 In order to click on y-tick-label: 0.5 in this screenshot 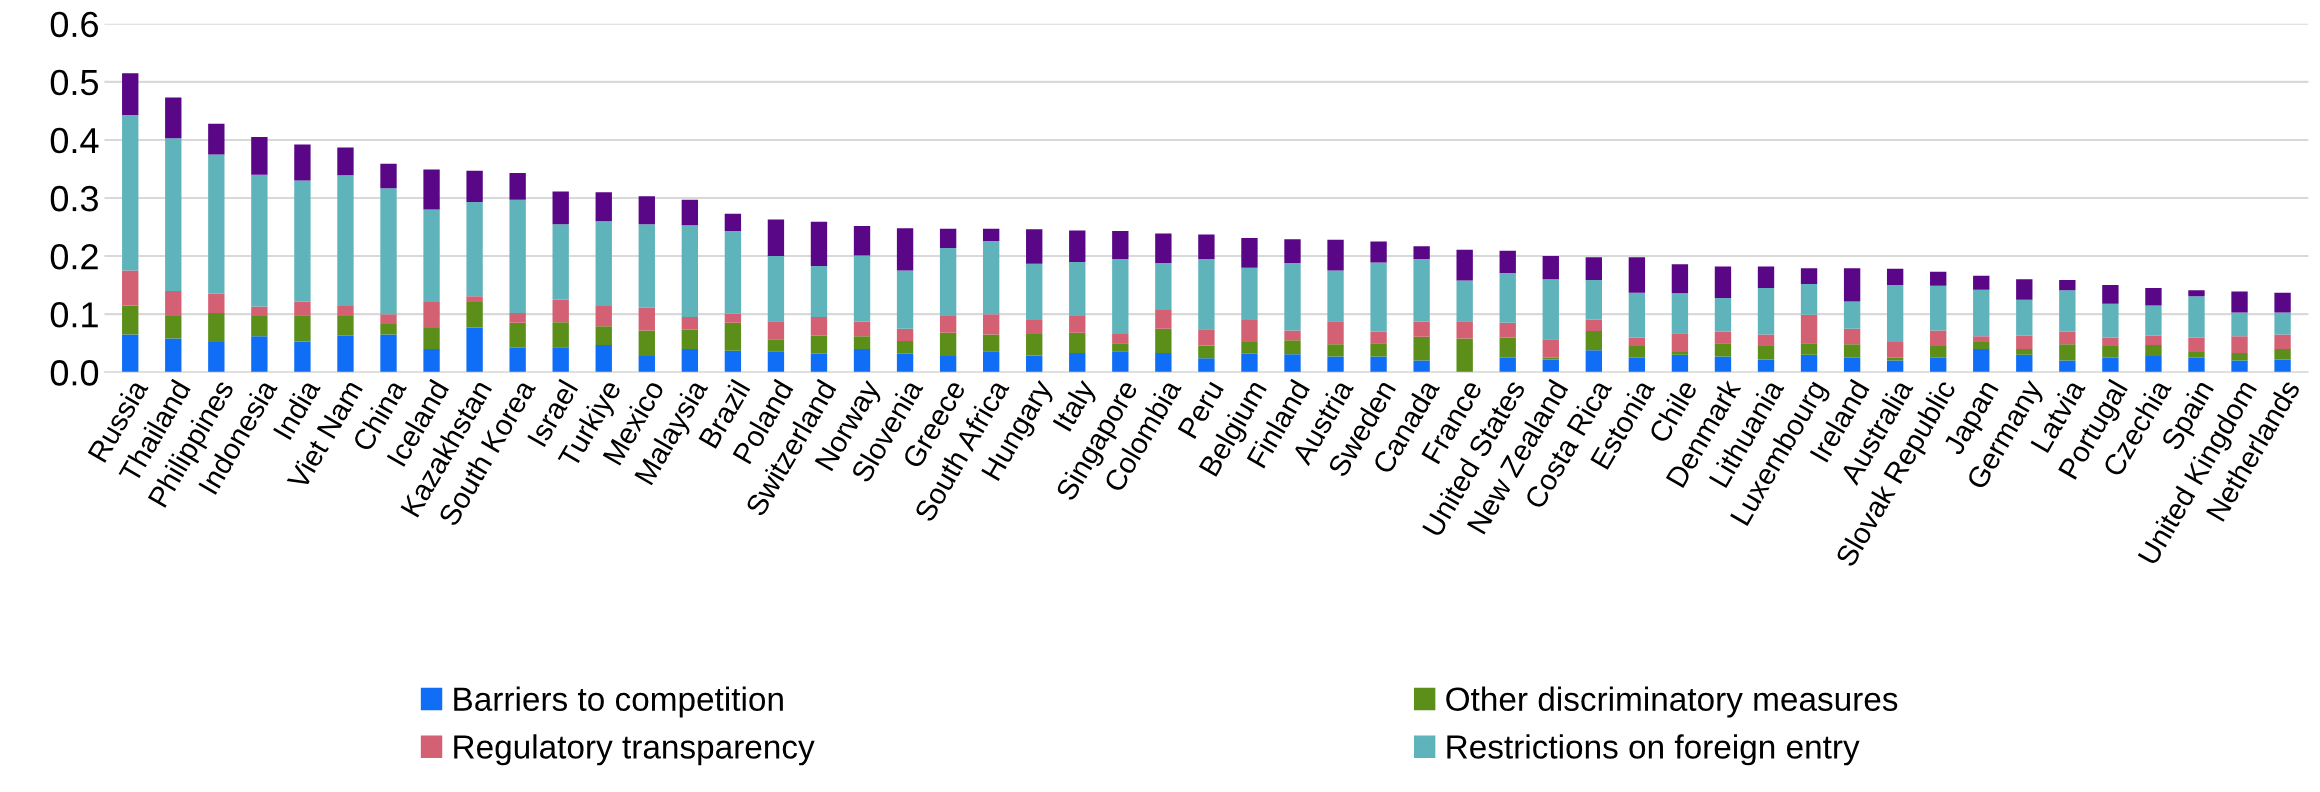, I will do `click(74, 82)`.